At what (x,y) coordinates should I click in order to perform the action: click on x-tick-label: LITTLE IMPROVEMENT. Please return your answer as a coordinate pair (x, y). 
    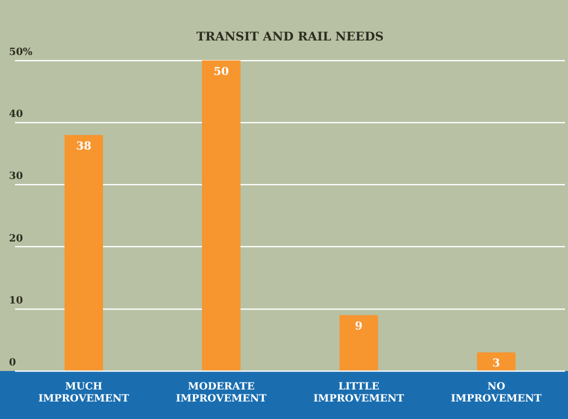
    Looking at the image, I should click on (359, 393).